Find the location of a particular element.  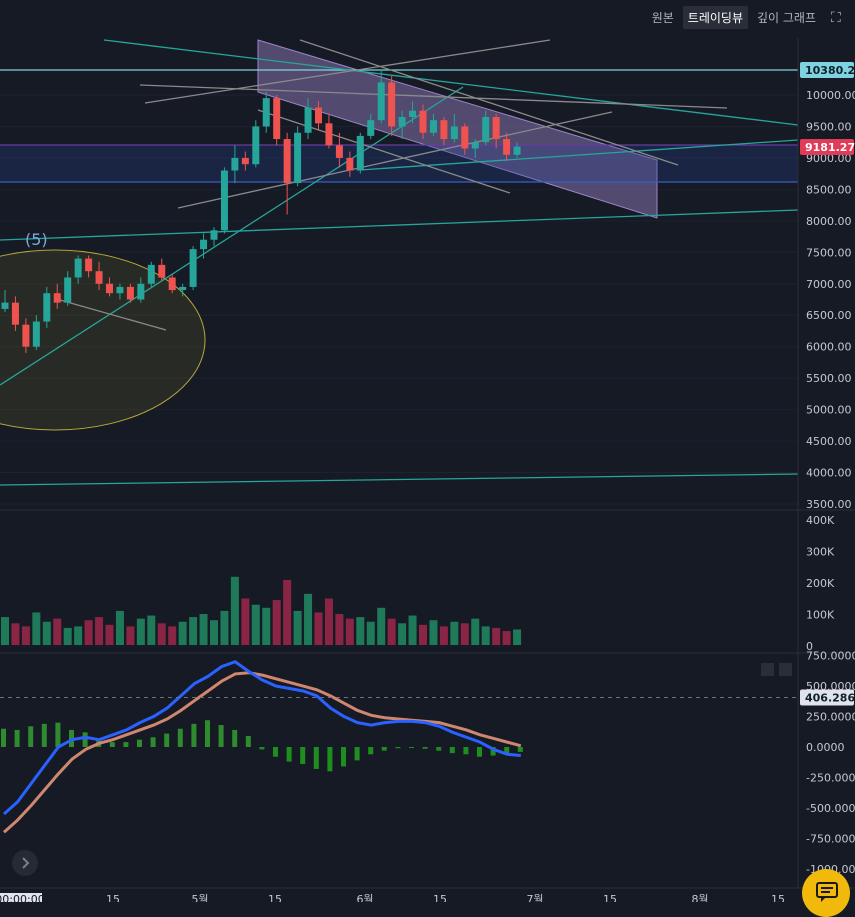

volume-tick-label: 0 is located at coordinates (809, 646).